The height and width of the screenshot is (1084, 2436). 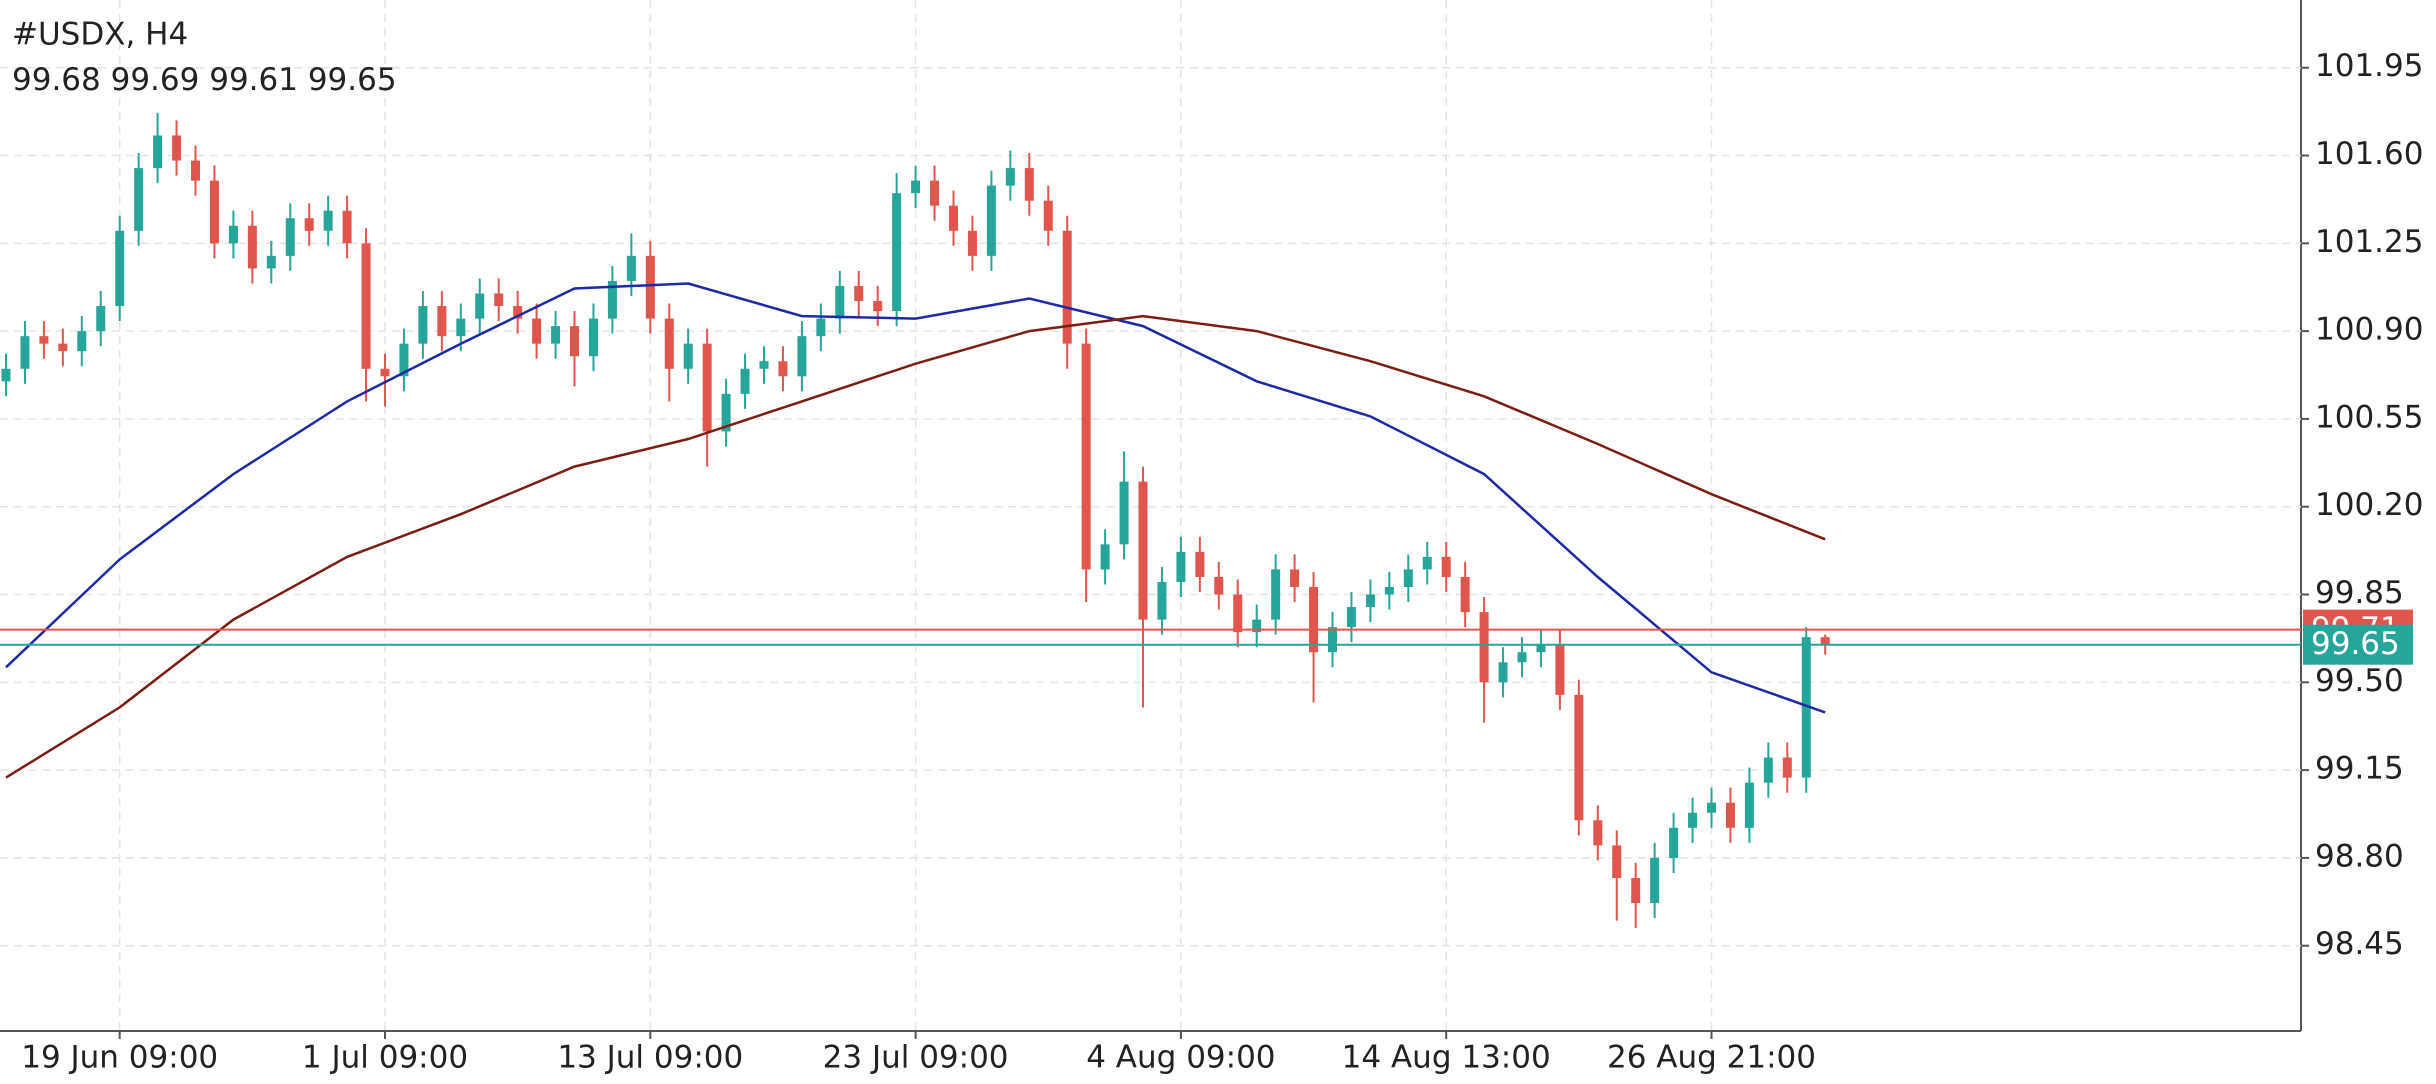 What do you see at coordinates (1446, 1058) in the screenshot?
I see `x-tick-label: 14 Aug 13:00` at bounding box center [1446, 1058].